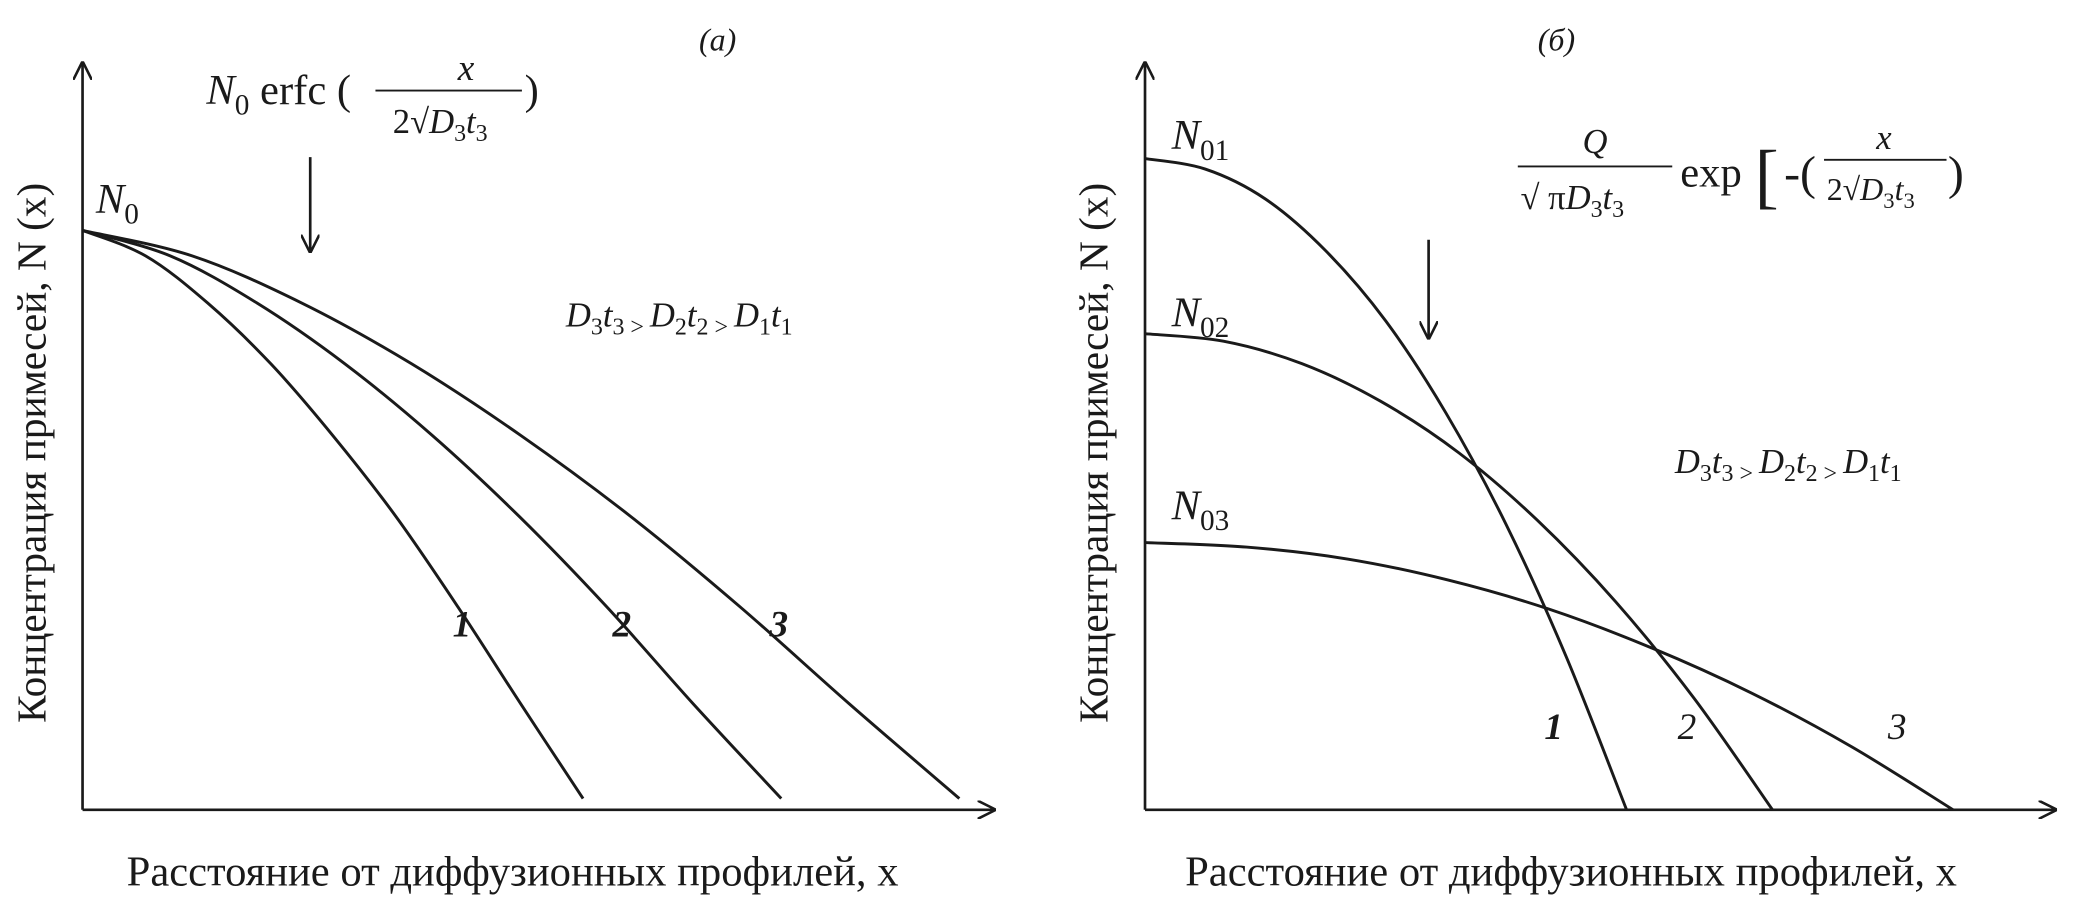 The width and height of the screenshot is (2077, 903). Describe the element at coordinates (513, 872) in the screenshot. I see `x-axis-label-a: Расстояние от диффузионных профилей, x` at that location.